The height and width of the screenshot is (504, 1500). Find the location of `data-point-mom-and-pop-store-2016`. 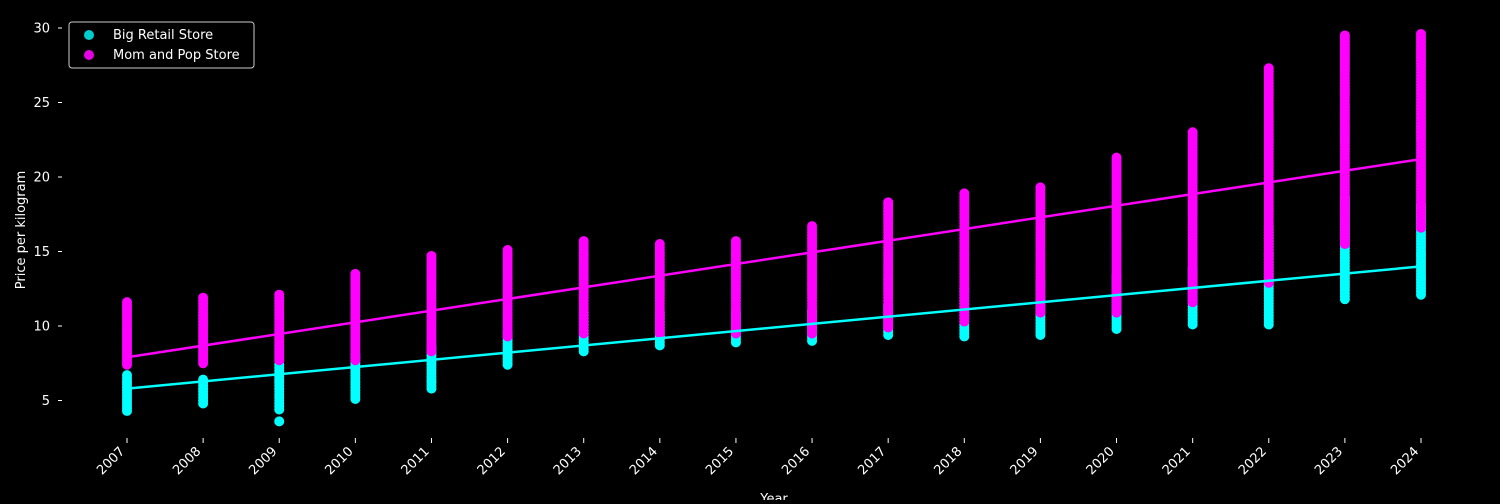

data-point-mom-and-pop-store-2016 is located at coordinates (812, 226).